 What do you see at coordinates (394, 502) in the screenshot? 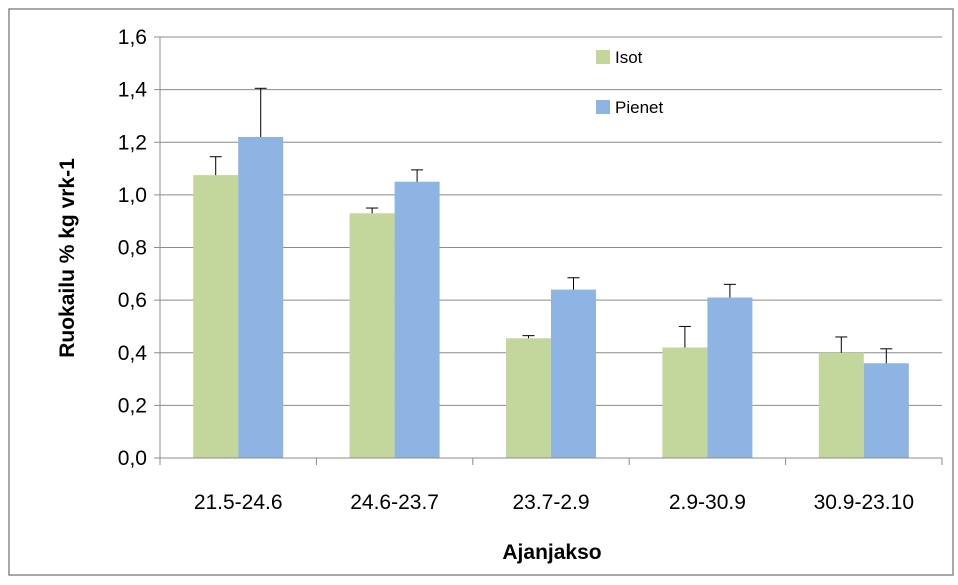
I see `x-tick-label: 24.6-23.7` at bounding box center [394, 502].